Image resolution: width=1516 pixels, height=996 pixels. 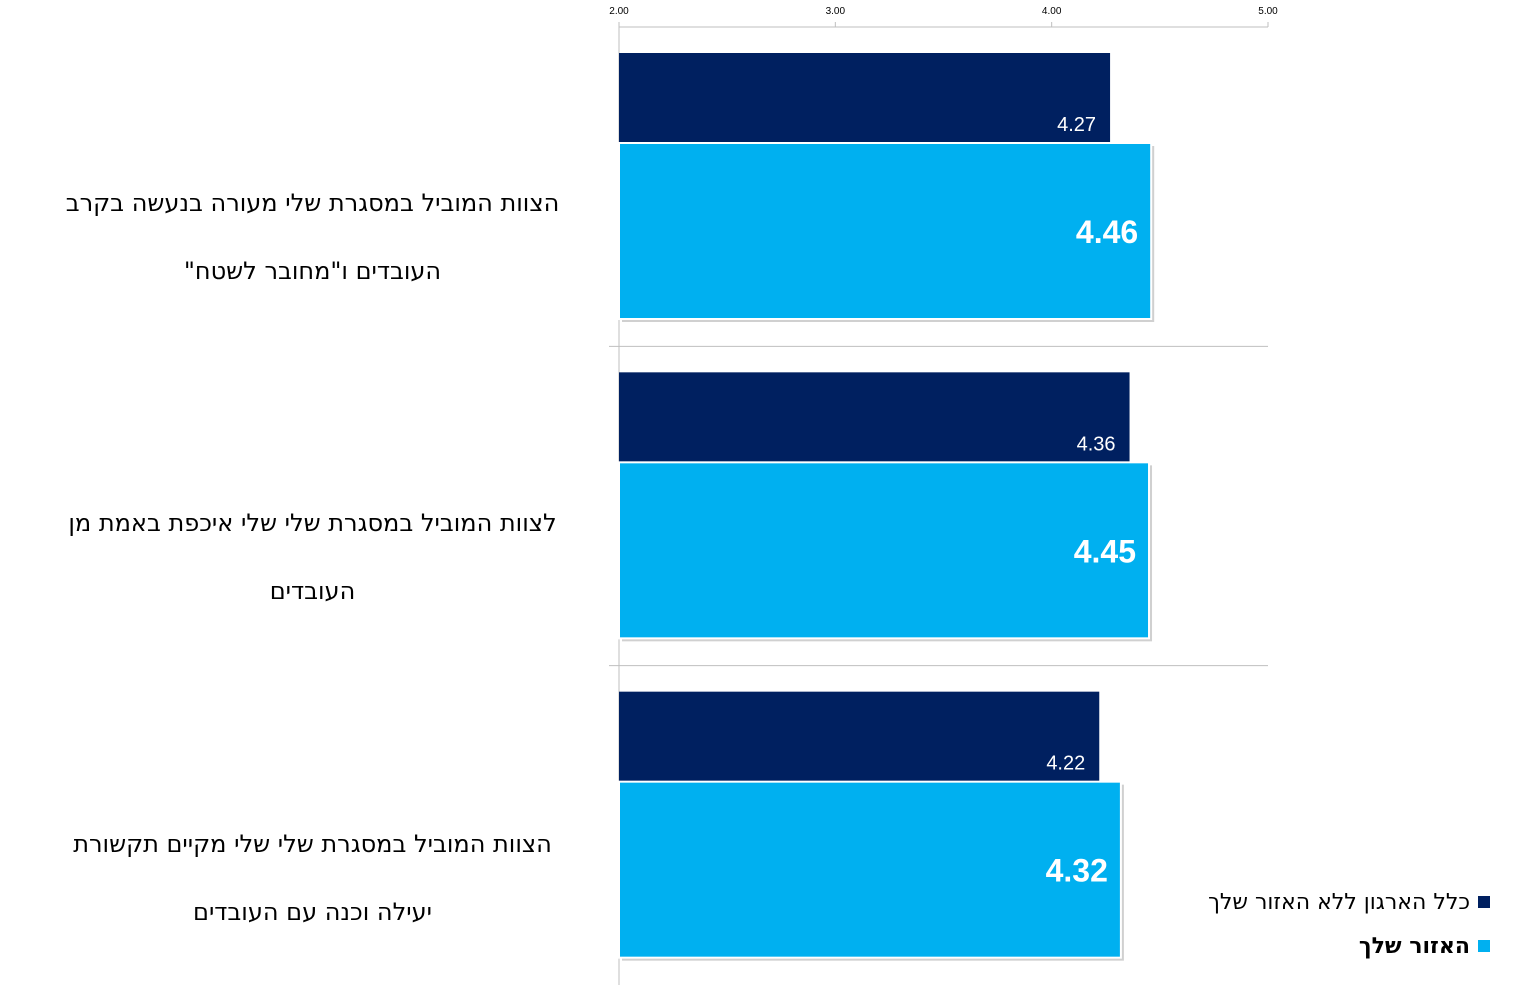 What do you see at coordinates (312, 591) in the screenshot?
I see `category-label-2-line-2: העובדים` at bounding box center [312, 591].